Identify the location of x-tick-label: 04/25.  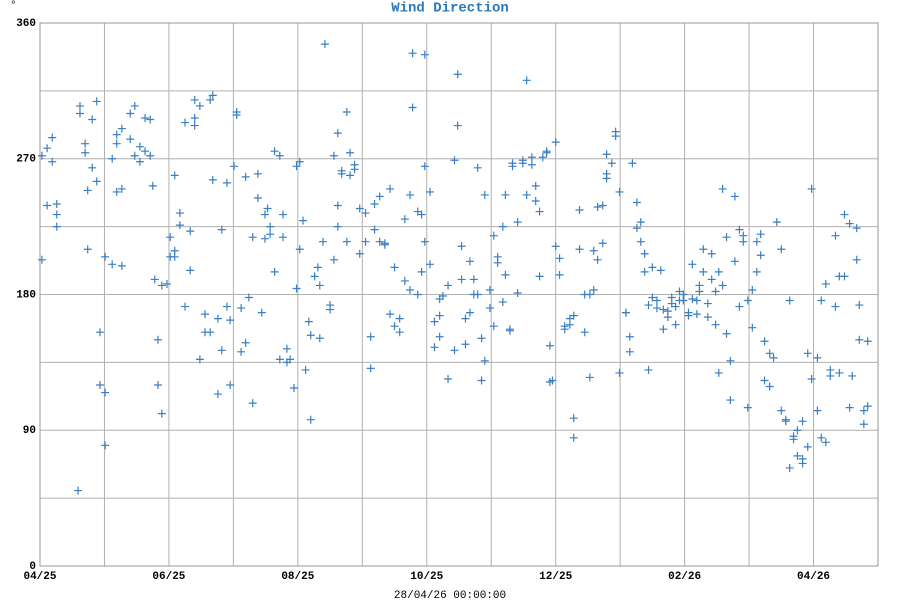
(39, 577).